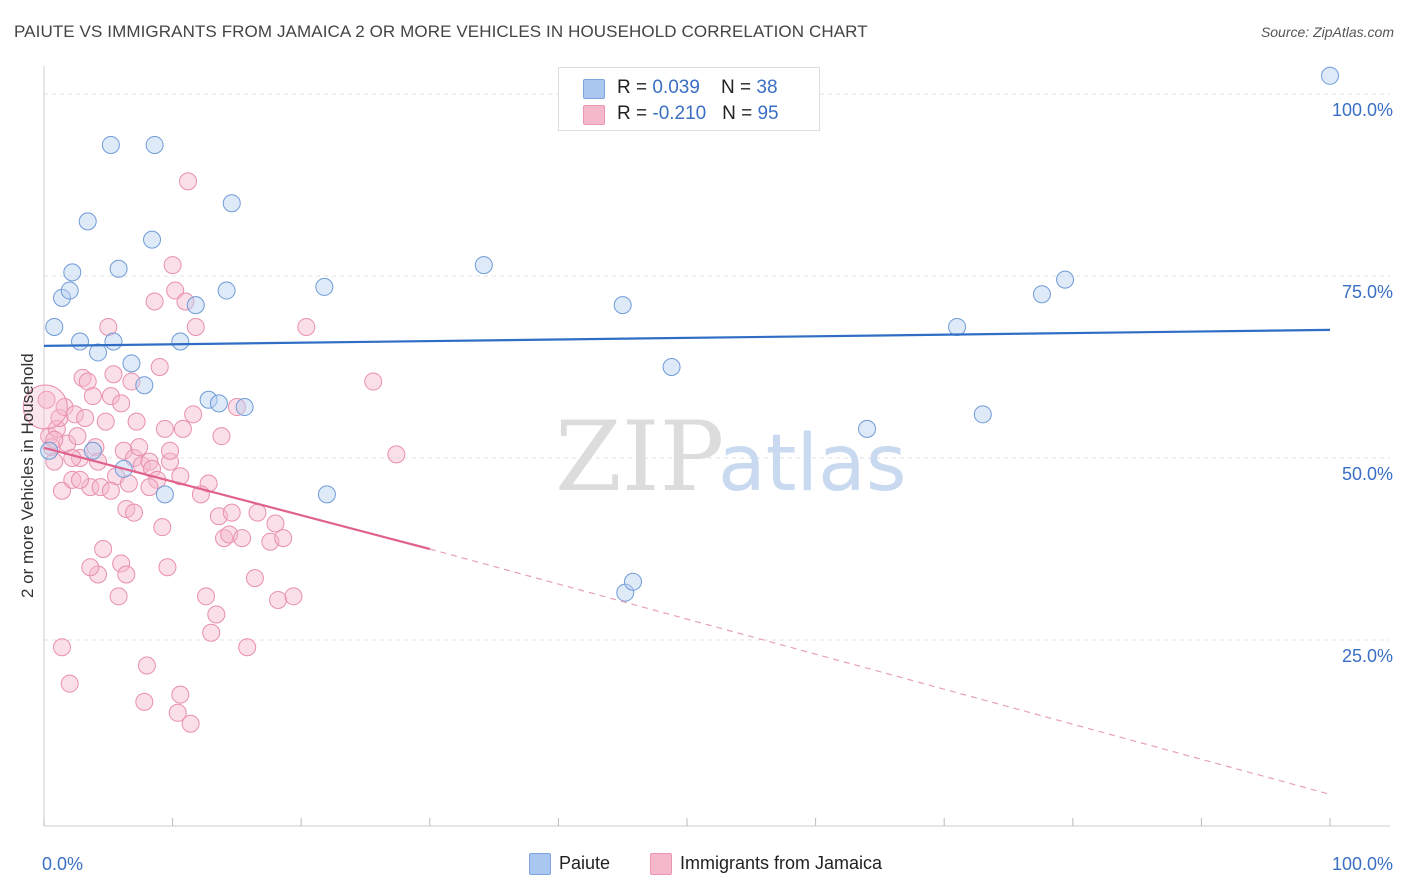  What do you see at coordinates (781, 863) in the screenshot?
I see `bottom-legend-label-jamaica: Immigrants from Jamaica` at bounding box center [781, 863].